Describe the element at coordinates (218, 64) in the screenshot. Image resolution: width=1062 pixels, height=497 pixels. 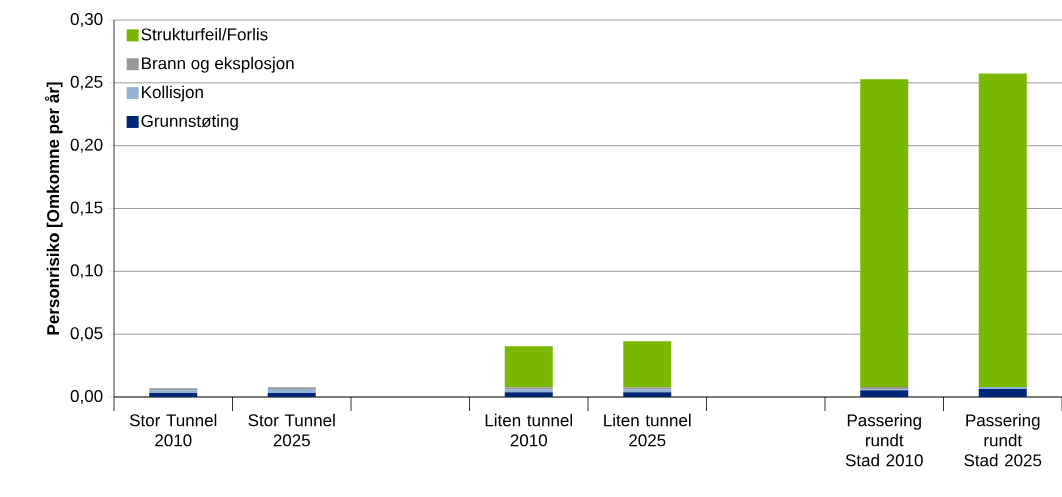
I see `legend-label: Brann og eksplosjon` at that location.